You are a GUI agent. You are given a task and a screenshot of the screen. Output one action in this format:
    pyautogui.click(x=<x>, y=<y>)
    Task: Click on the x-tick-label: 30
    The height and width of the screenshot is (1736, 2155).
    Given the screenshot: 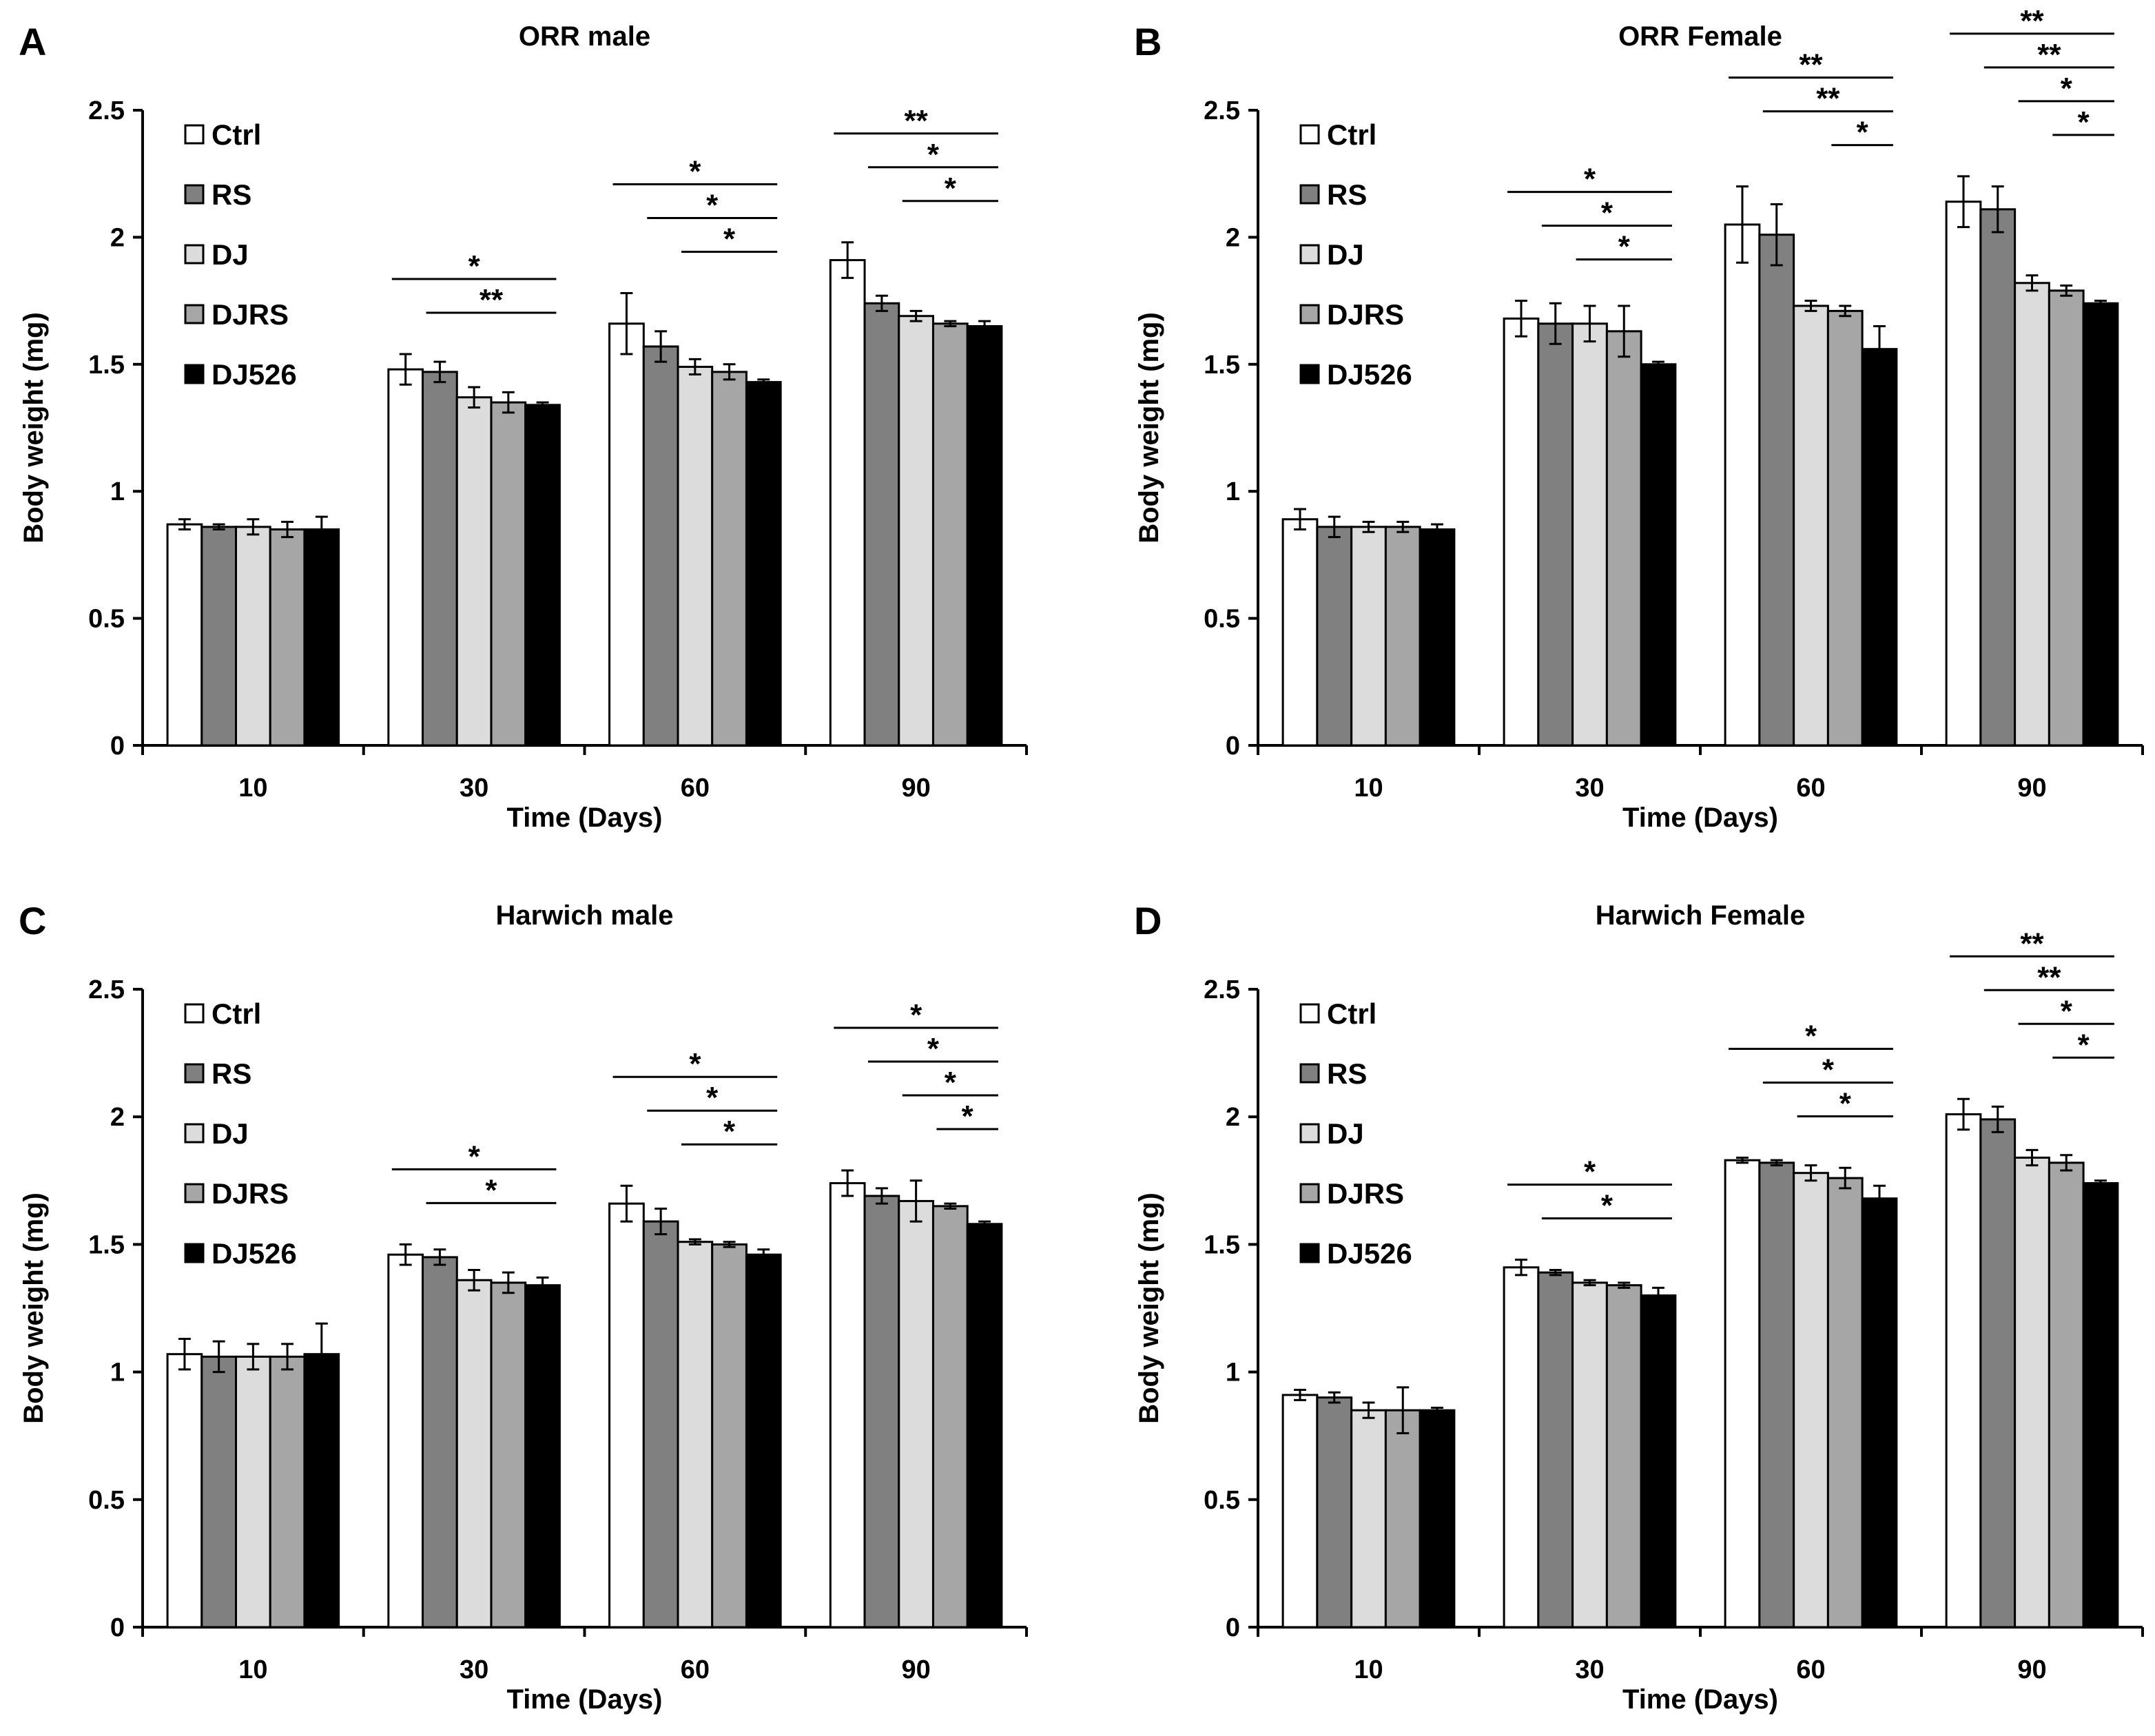 What is the action you would take?
    pyautogui.click(x=474, y=1669)
    